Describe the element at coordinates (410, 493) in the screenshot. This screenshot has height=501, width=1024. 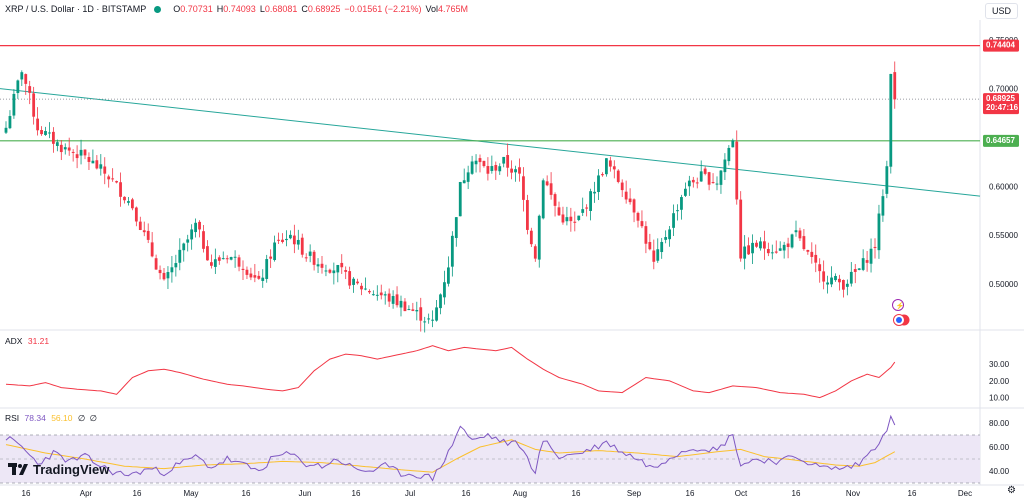
I see `time-tick-label: Jul` at that location.